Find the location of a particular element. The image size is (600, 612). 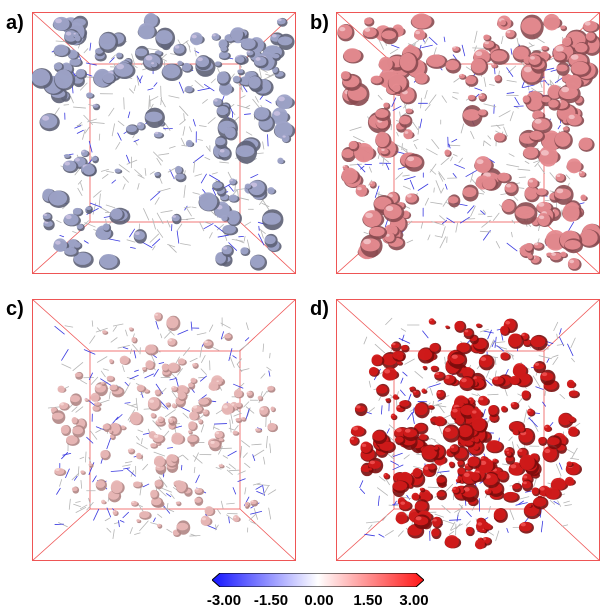

colorbar-tick-1: -3.00 is located at coordinates (224, 600).